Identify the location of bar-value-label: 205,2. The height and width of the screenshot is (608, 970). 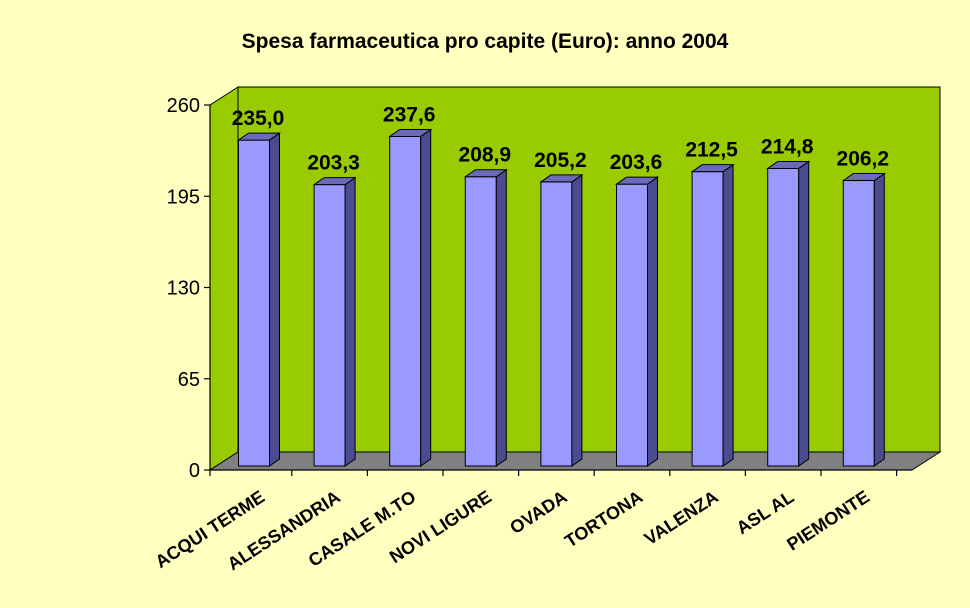
(560, 160).